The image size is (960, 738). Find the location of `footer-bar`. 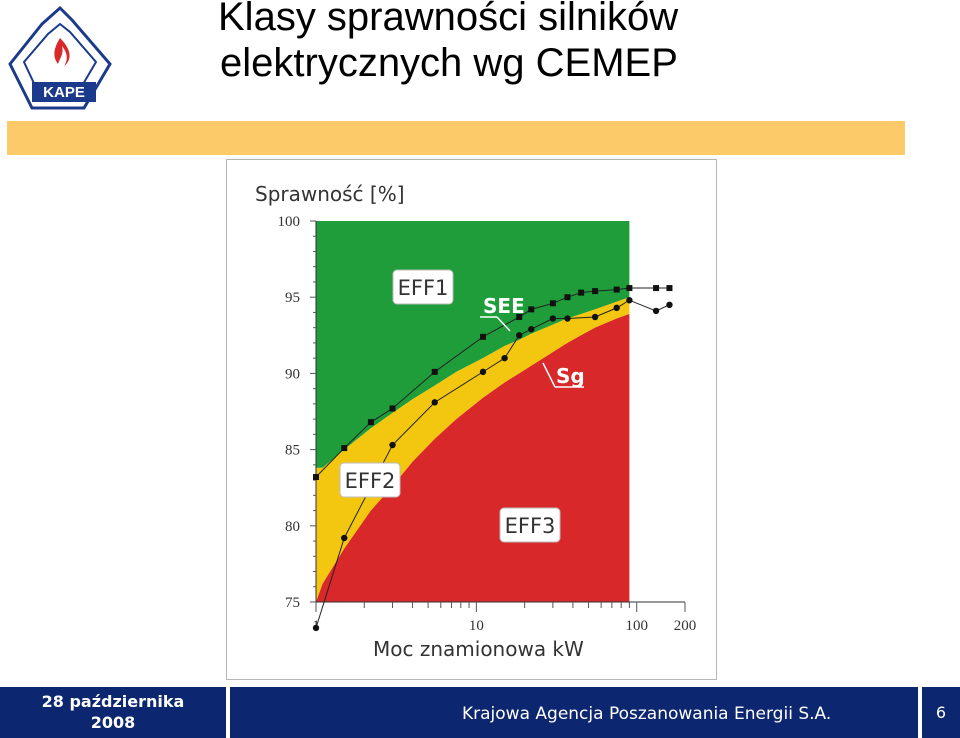

footer-bar is located at coordinates (574, 712).